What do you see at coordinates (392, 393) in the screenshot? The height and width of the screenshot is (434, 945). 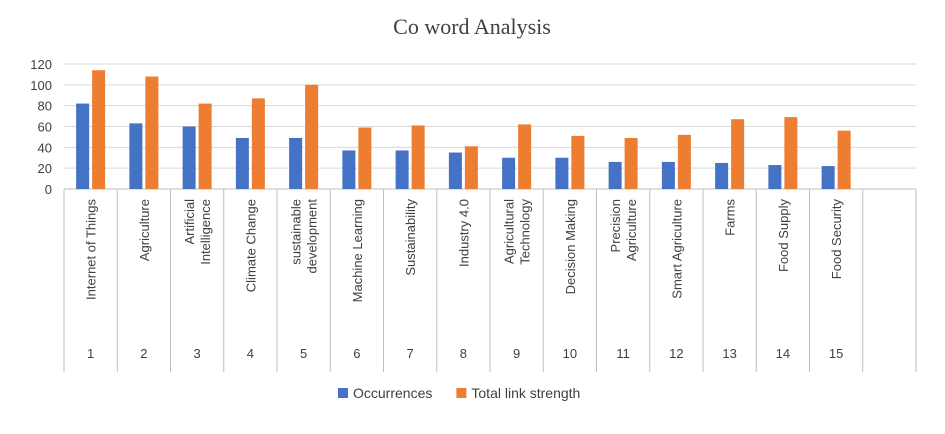 I see `legend-label: Occurrences` at bounding box center [392, 393].